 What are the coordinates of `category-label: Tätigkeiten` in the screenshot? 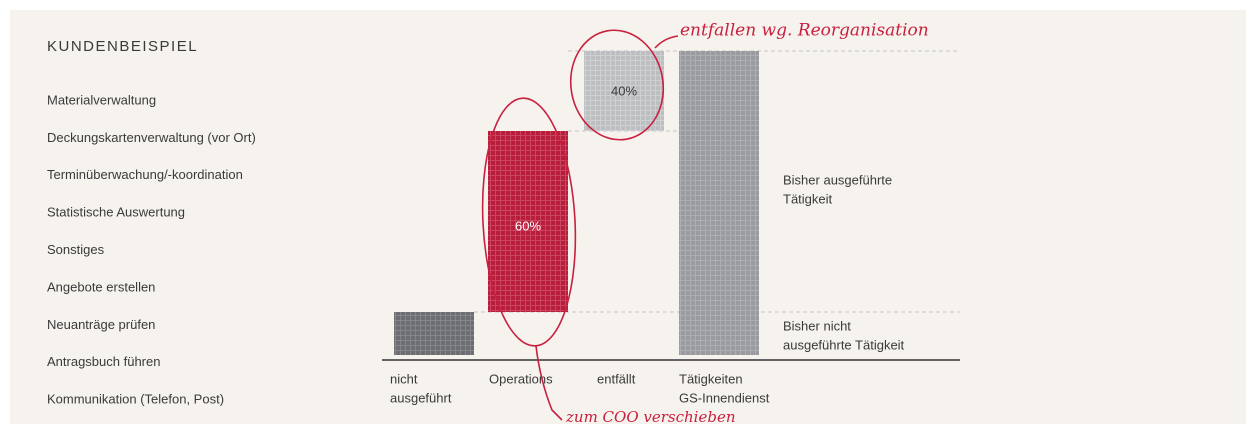 It's located at (711, 378).